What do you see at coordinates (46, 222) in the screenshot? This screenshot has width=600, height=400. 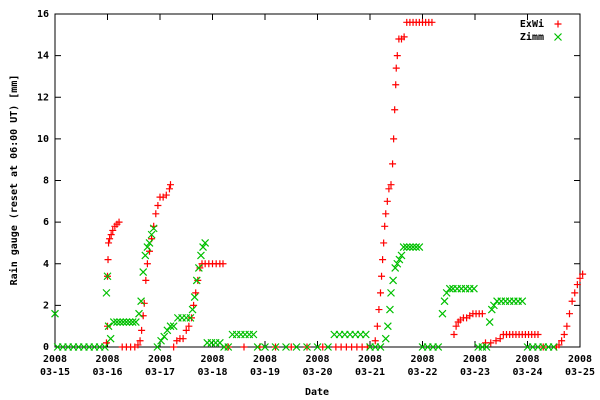 I see `y-tick-label: 6` at bounding box center [46, 222].